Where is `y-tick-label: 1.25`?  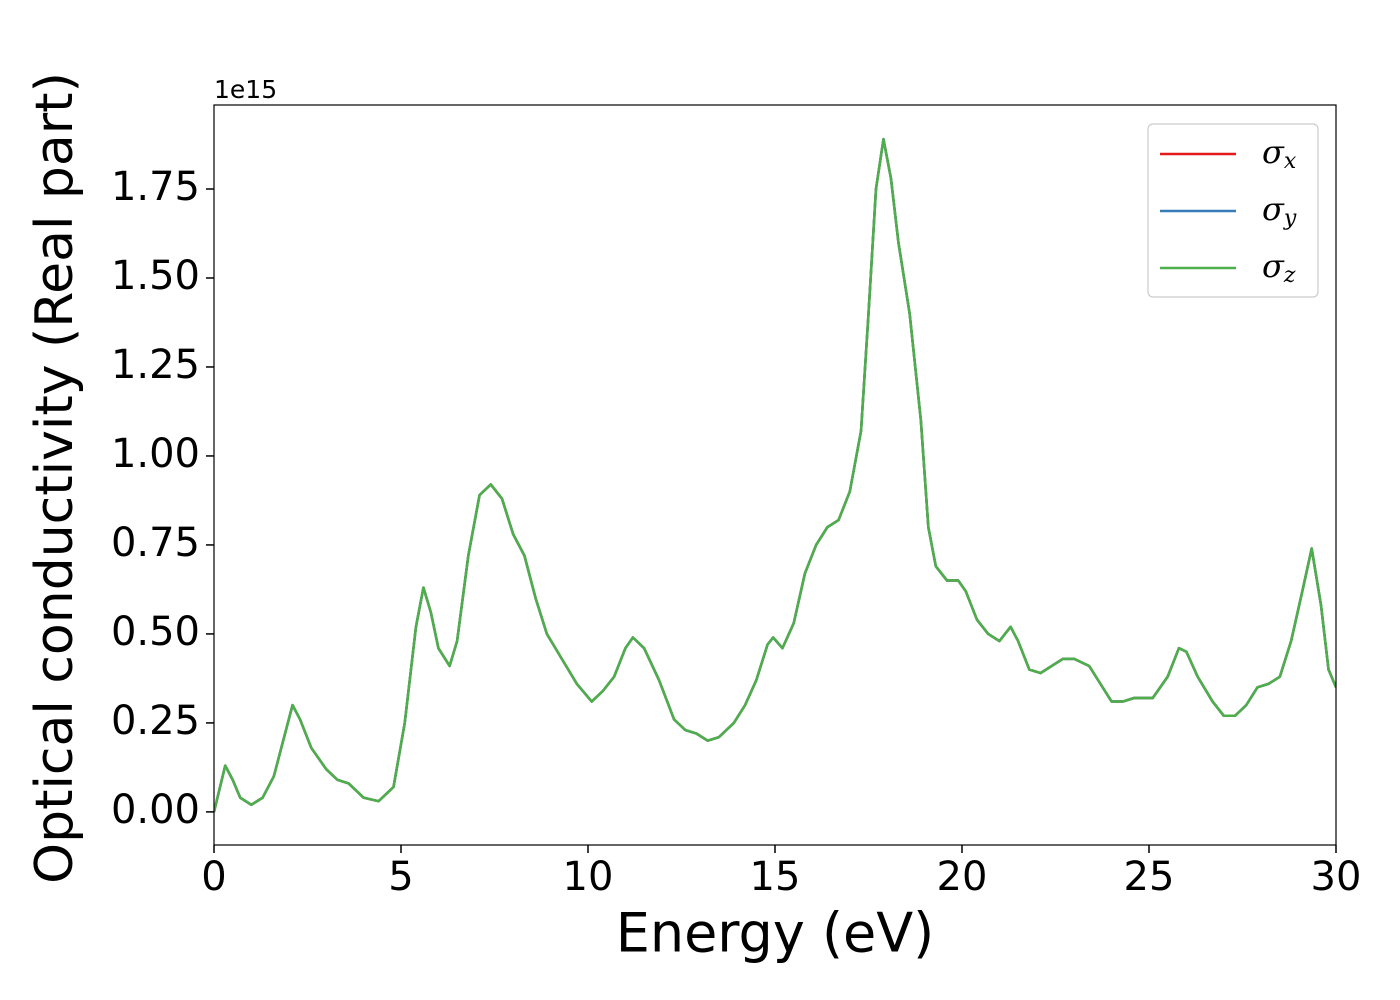 y-tick-label: 1.25 is located at coordinates (155, 365).